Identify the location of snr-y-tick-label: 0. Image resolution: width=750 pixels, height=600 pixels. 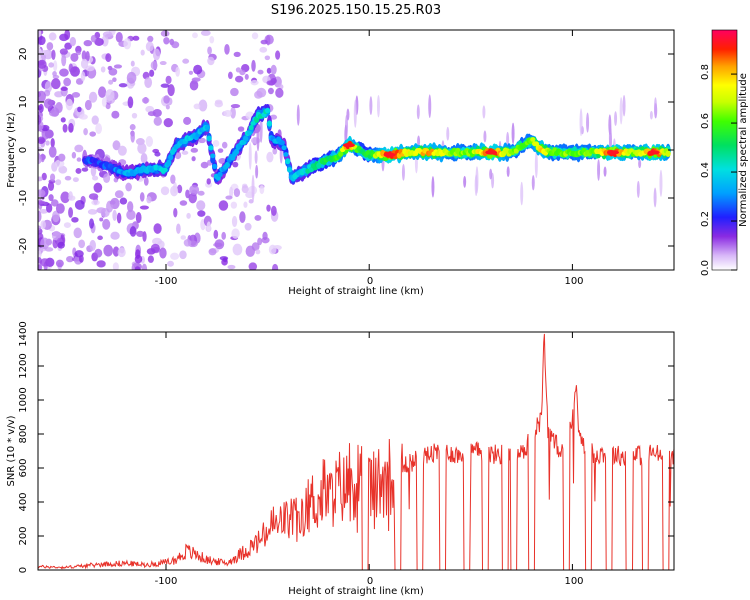
(23, 570).